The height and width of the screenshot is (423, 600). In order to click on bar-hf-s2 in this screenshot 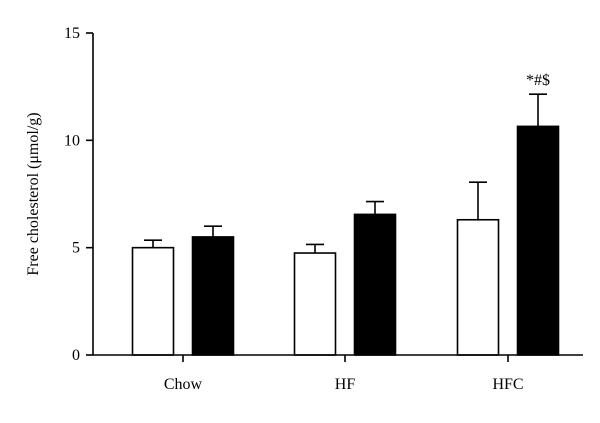, I will do `click(375, 284)`.